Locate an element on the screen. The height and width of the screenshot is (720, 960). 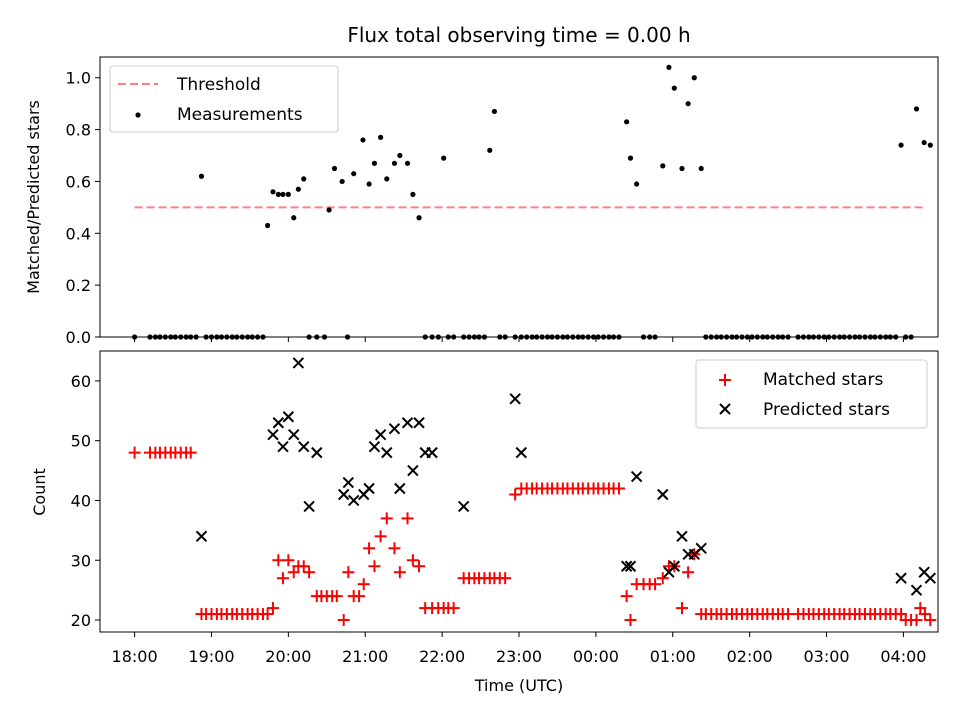
bottom-y-tick-label: 20 is located at coordinates (81, 620).